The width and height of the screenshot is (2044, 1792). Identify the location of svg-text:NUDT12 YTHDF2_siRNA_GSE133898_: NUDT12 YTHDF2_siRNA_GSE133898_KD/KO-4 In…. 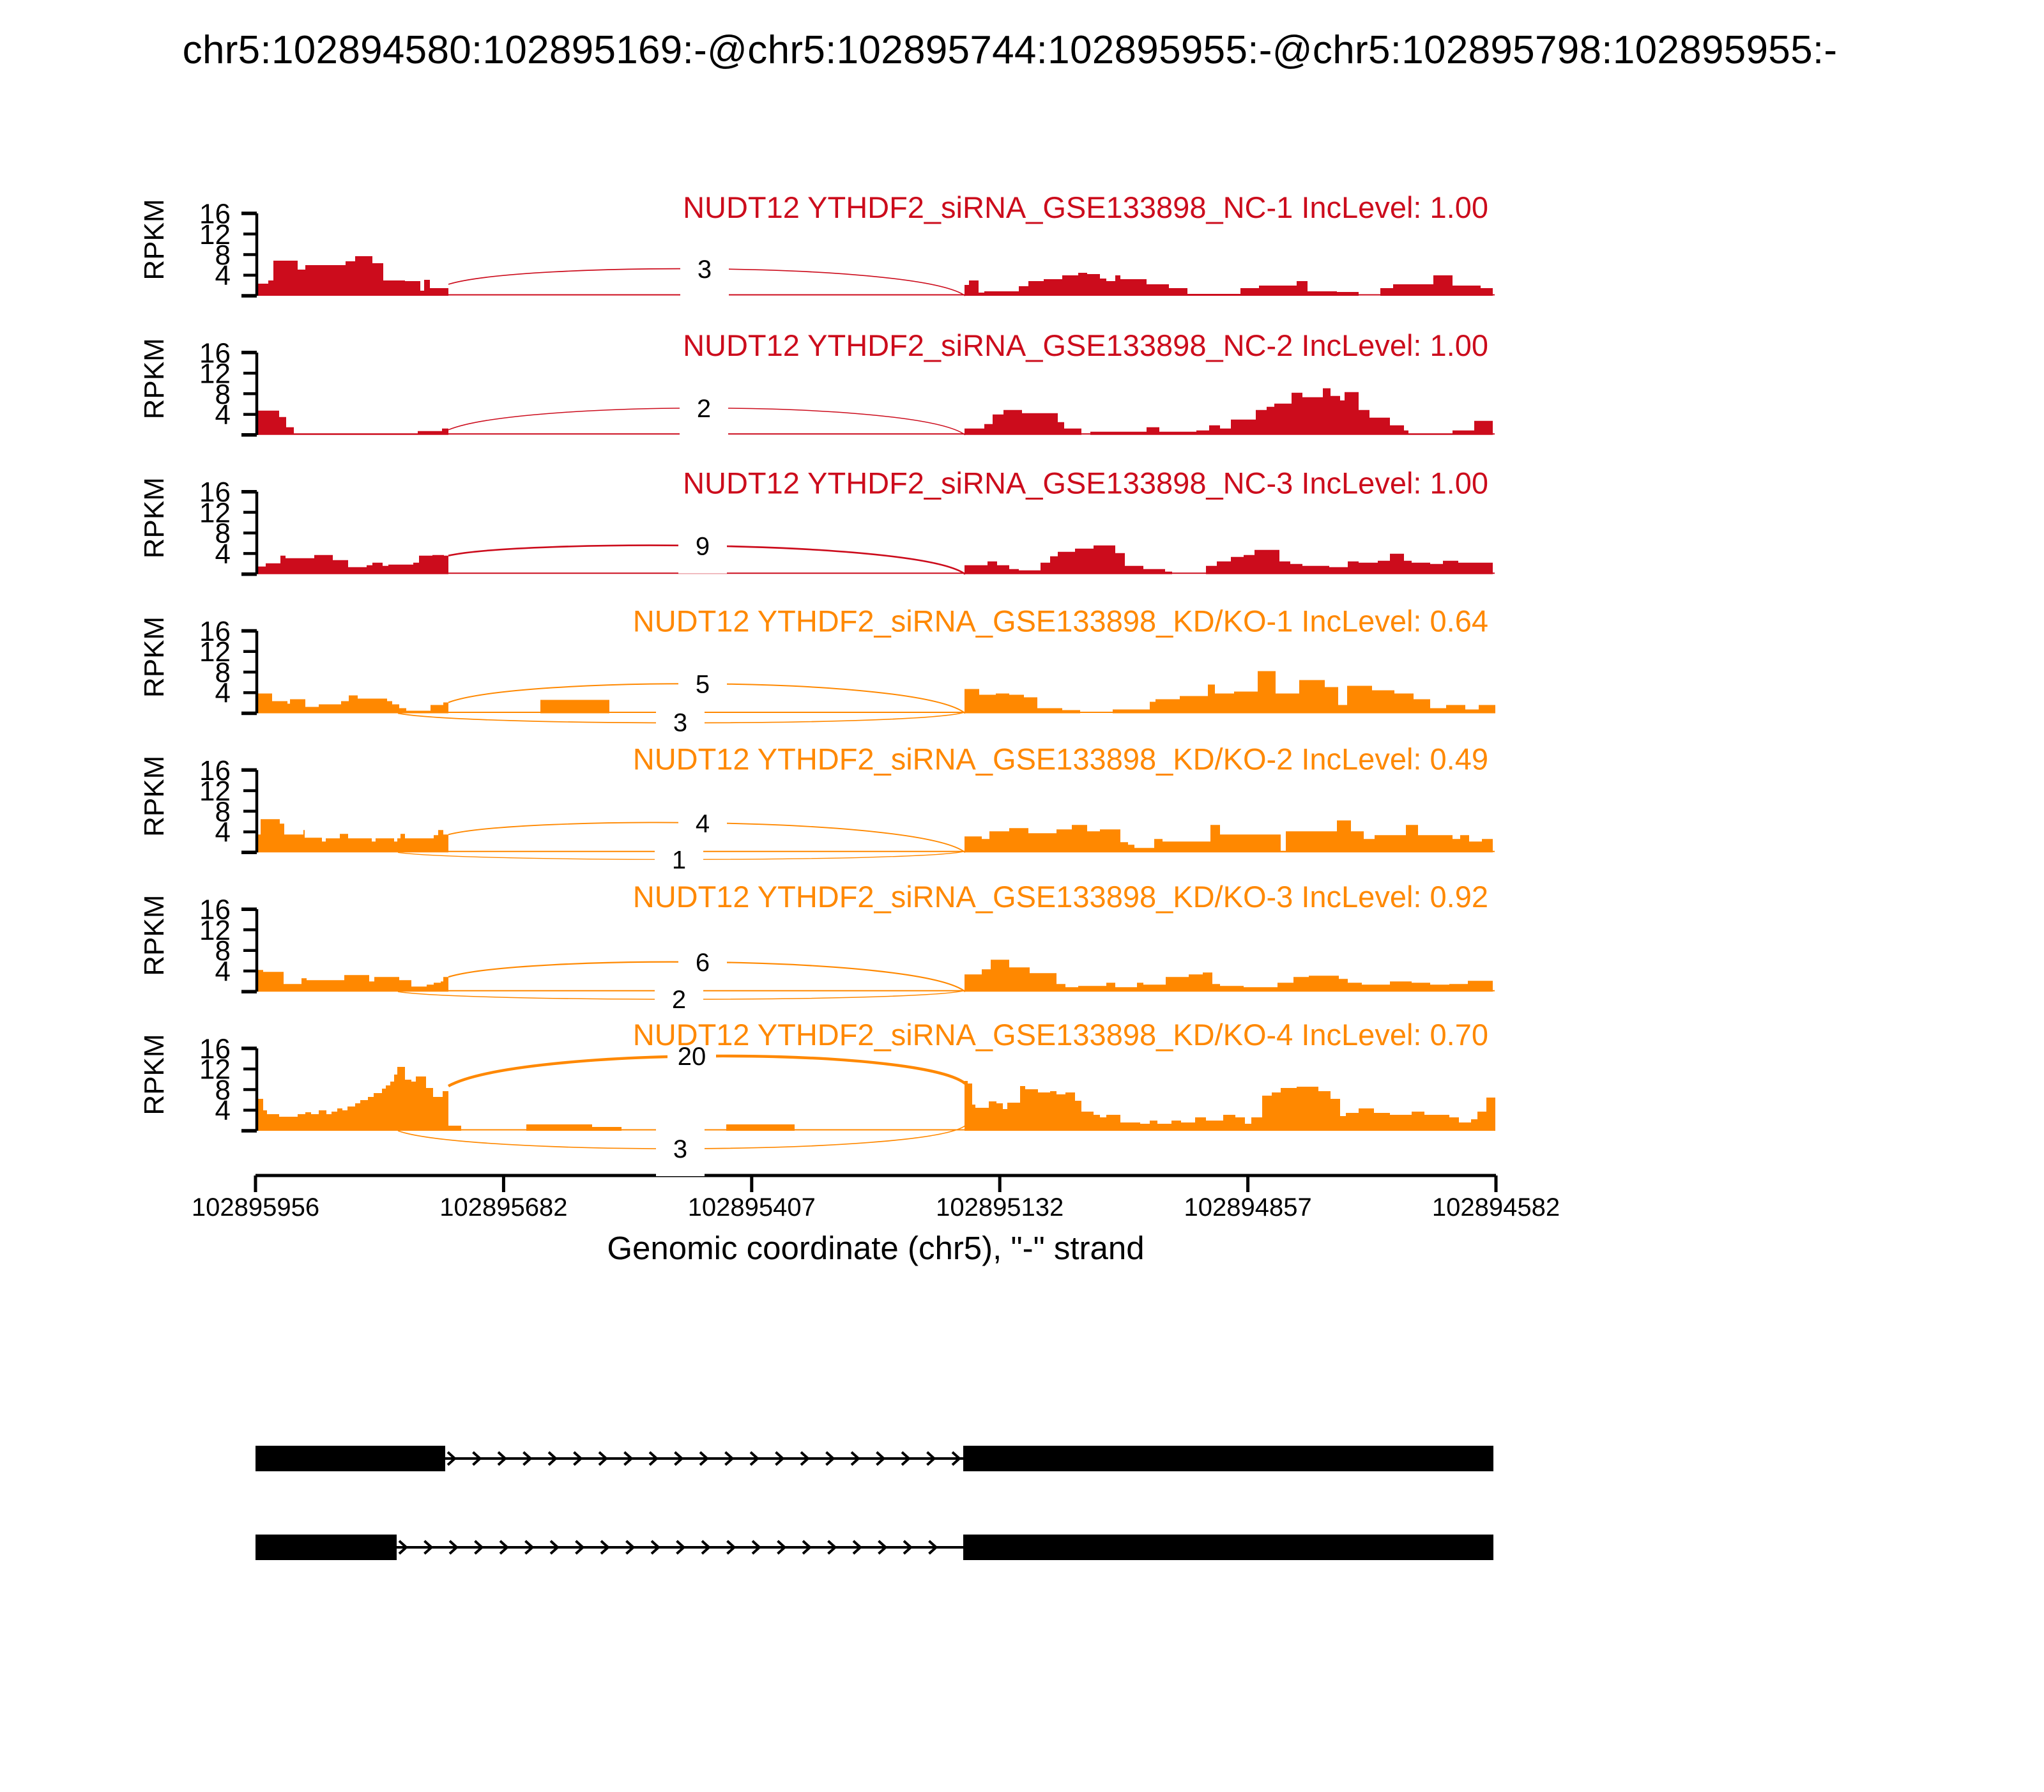
(1060, 1035).